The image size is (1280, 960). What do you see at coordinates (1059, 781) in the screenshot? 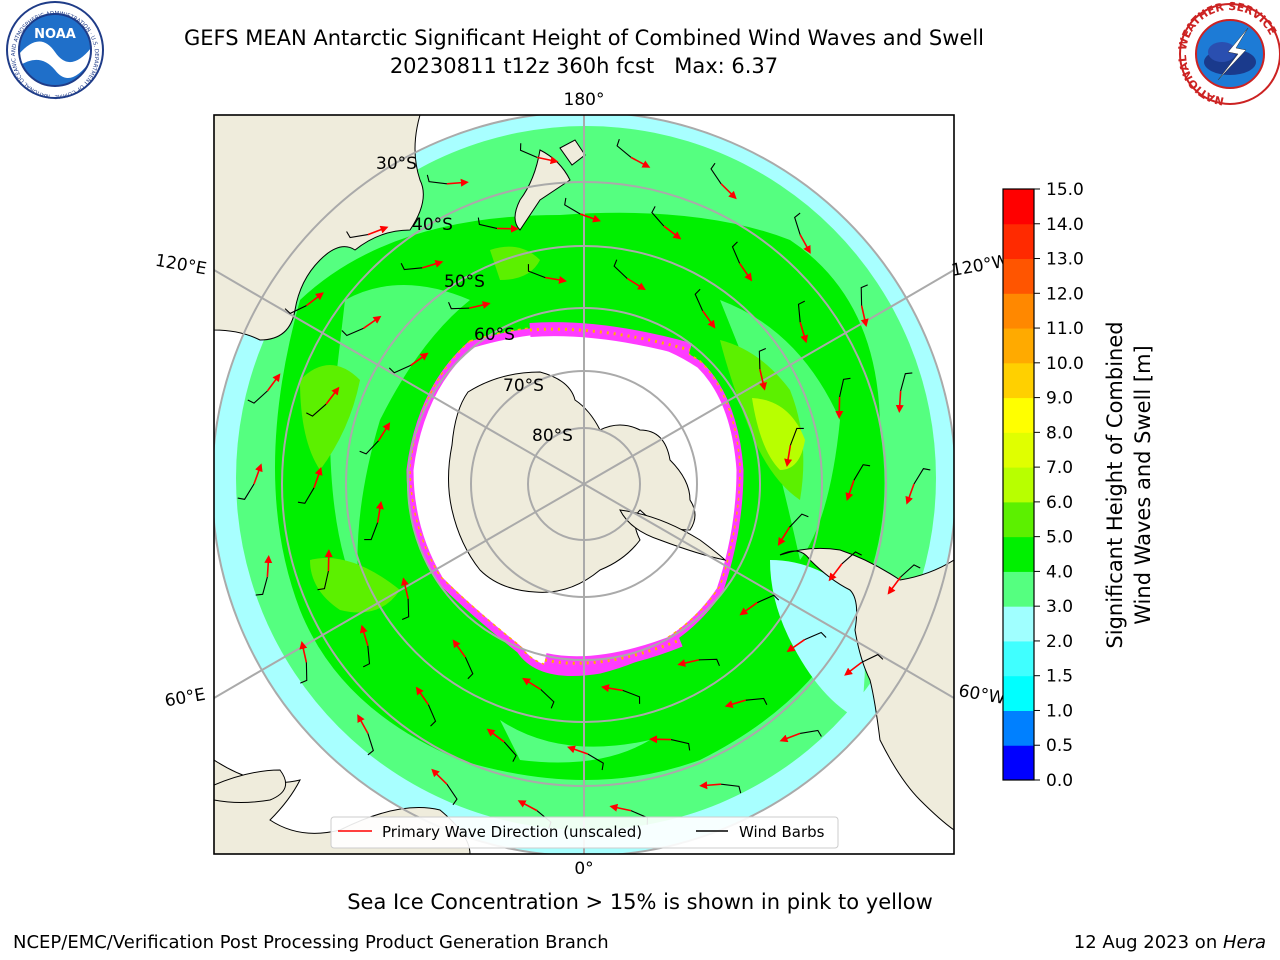
I see `colorbar-tick-label: 0.0` at bounding box center [1059, 781].